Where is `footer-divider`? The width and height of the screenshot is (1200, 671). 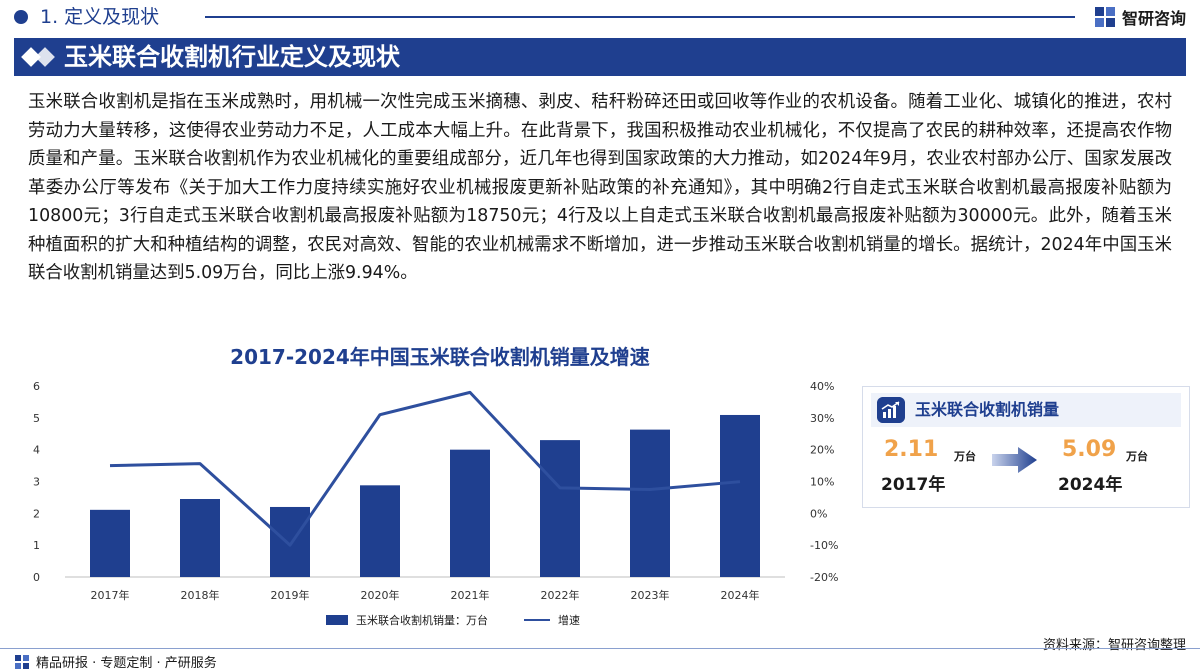
footer-divider is located at coordinates (600, 648).